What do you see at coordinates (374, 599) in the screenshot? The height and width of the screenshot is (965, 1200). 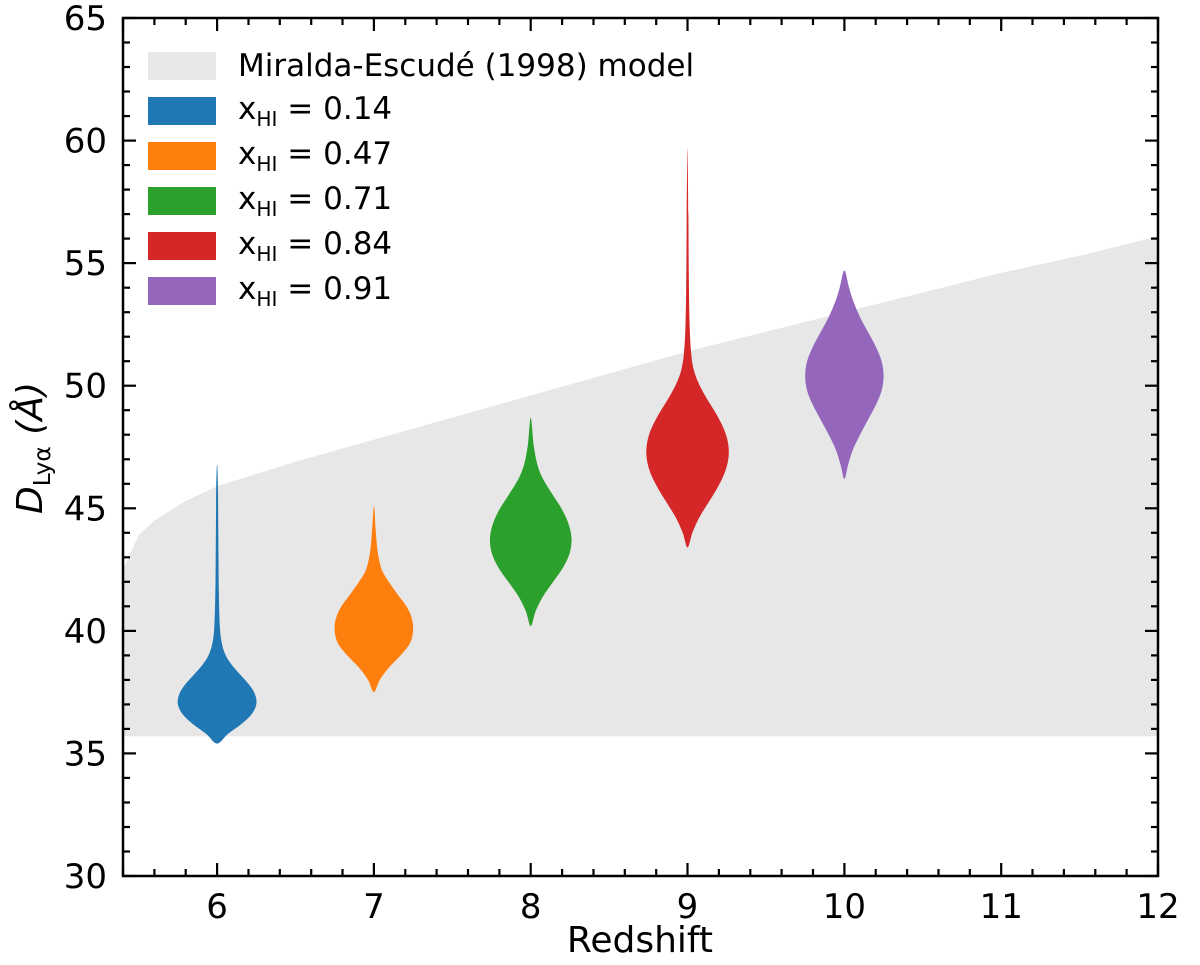 I see `violin-z7` at bounding box center [374, 599].